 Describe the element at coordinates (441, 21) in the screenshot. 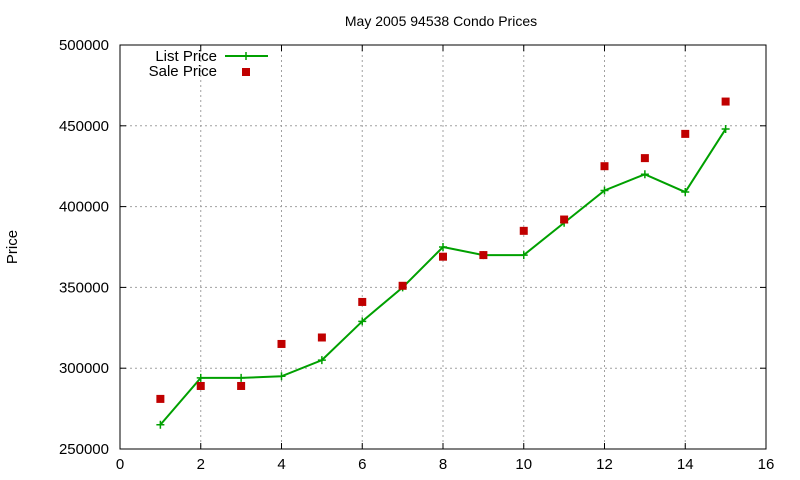

I see `chart-title: May 2005 94538 Condo Prices` at that location.